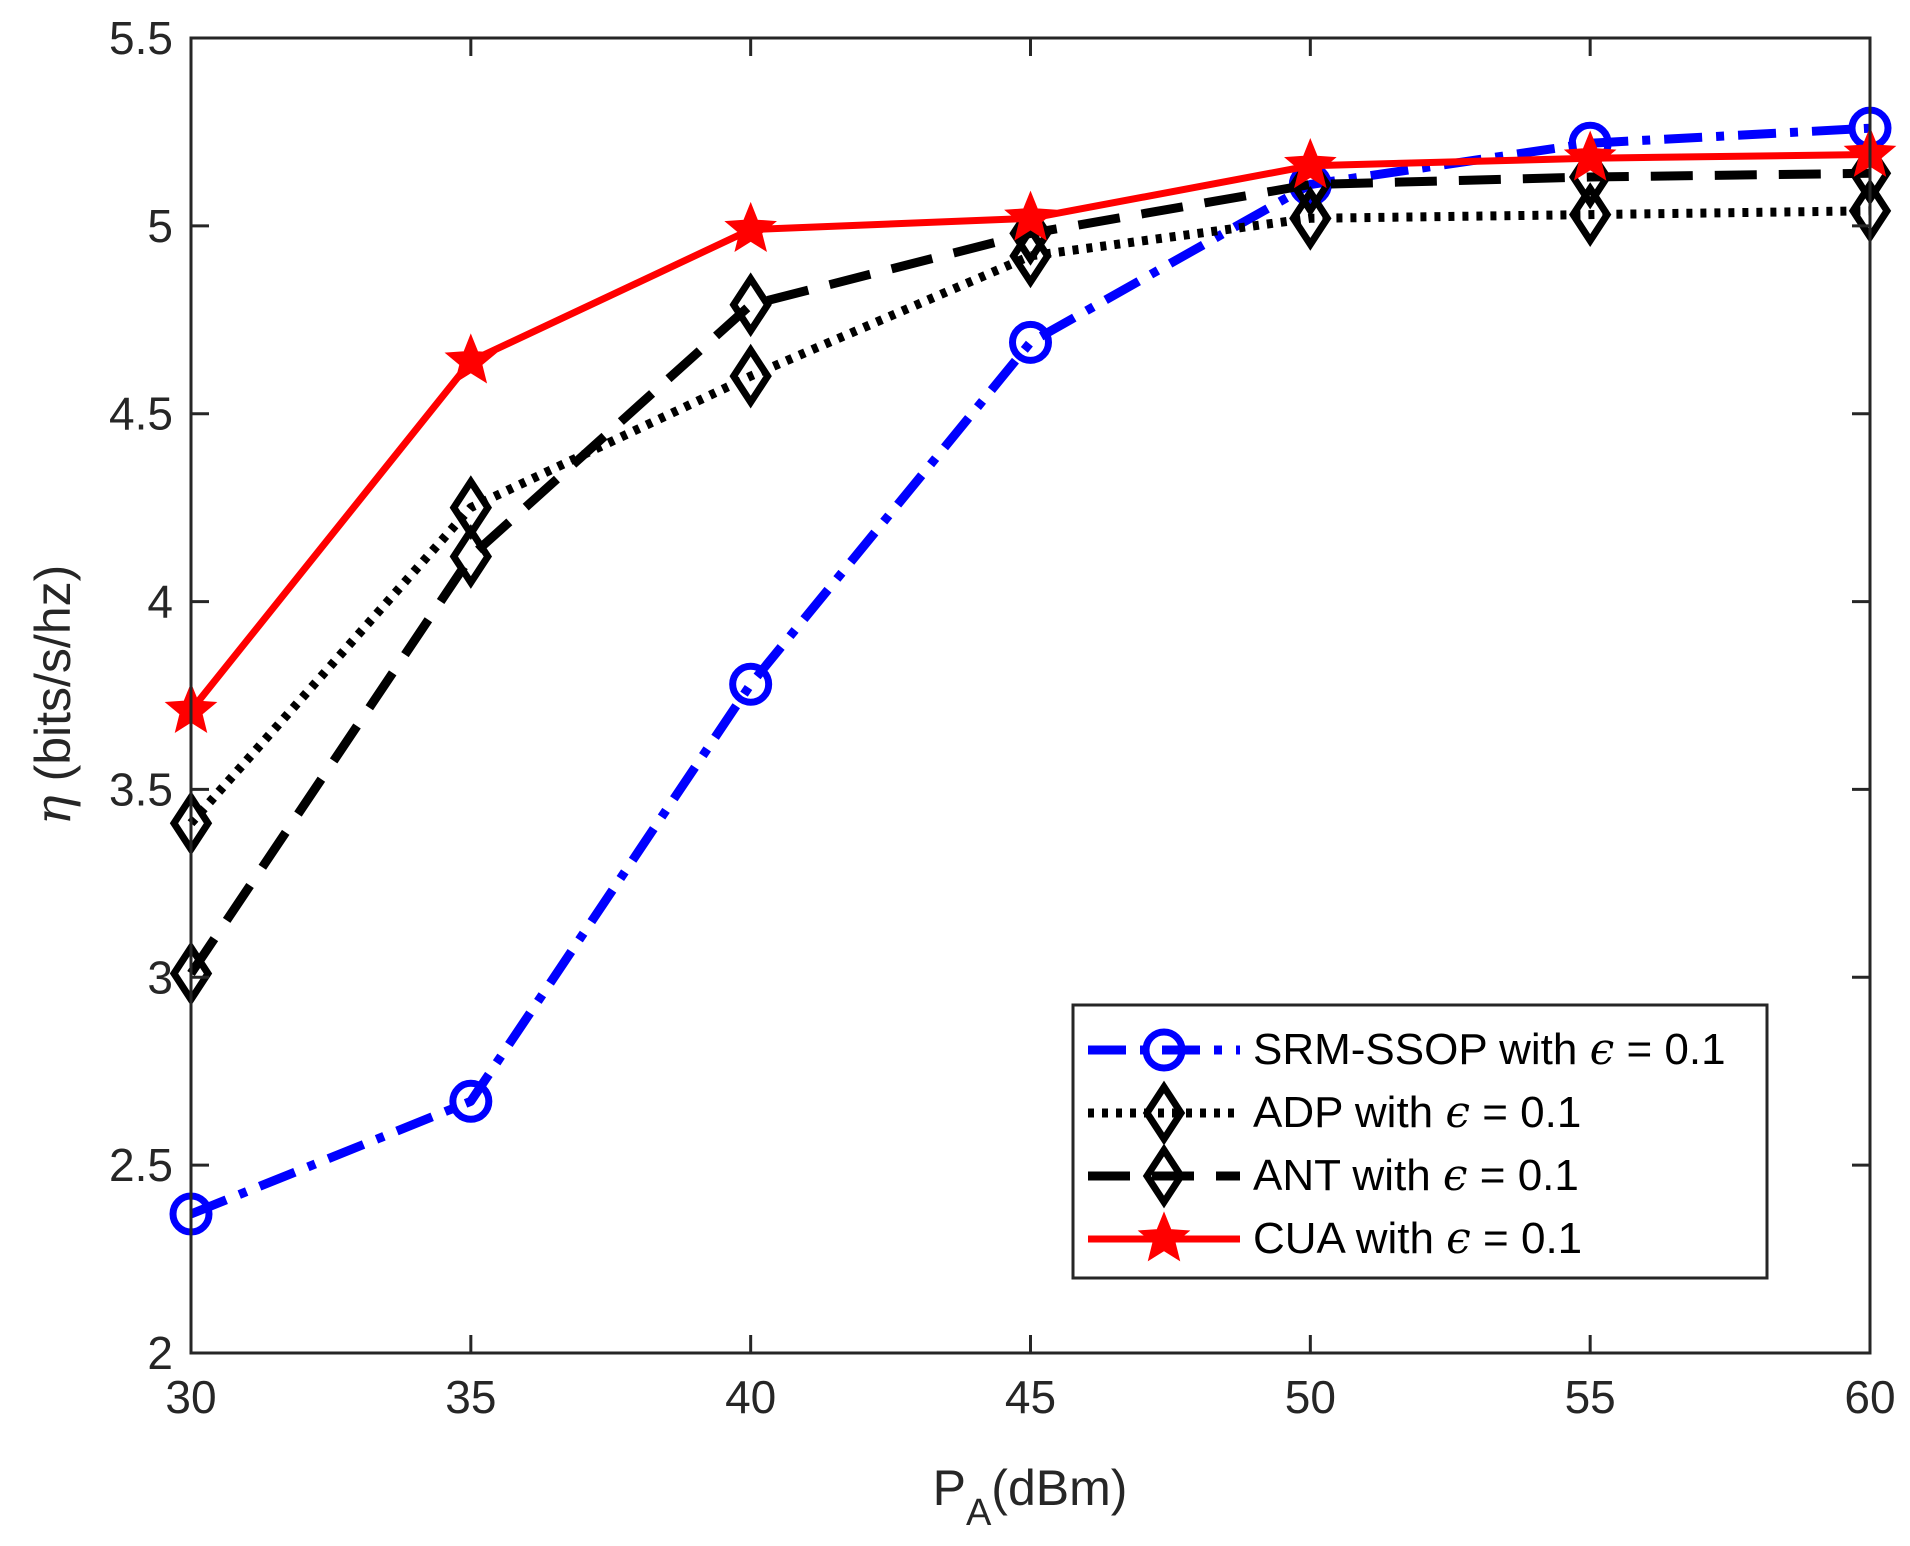 This screenshot has width=1910, height=1546. I want to click on x-tick-label: 50, so click(1310, 1397).